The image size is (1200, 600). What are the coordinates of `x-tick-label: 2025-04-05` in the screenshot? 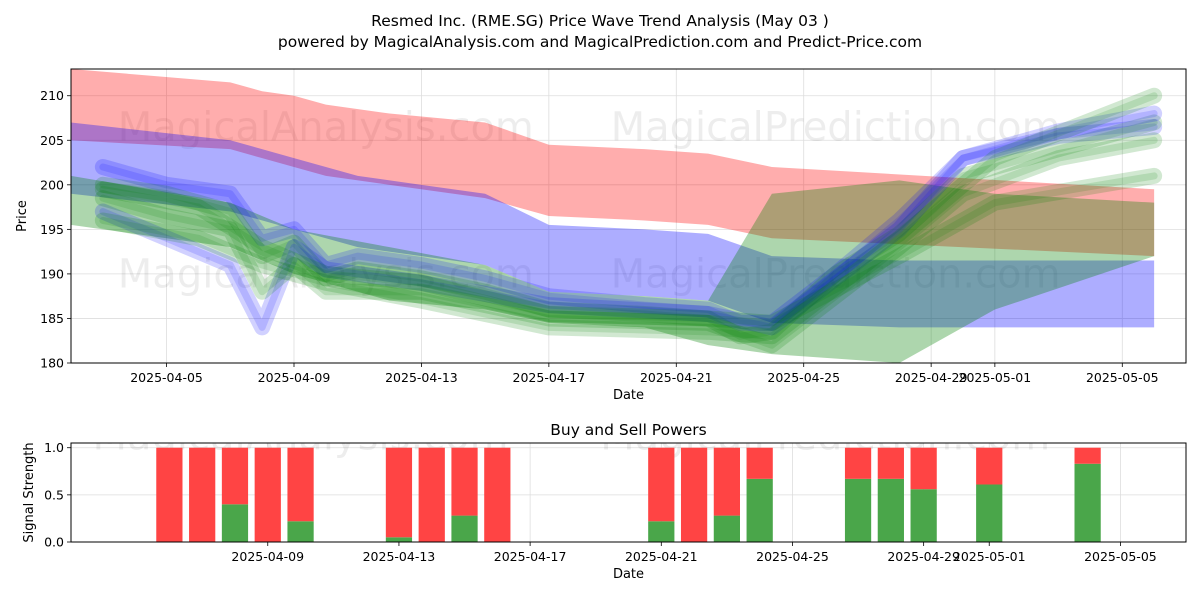 It's located at (166, 377).